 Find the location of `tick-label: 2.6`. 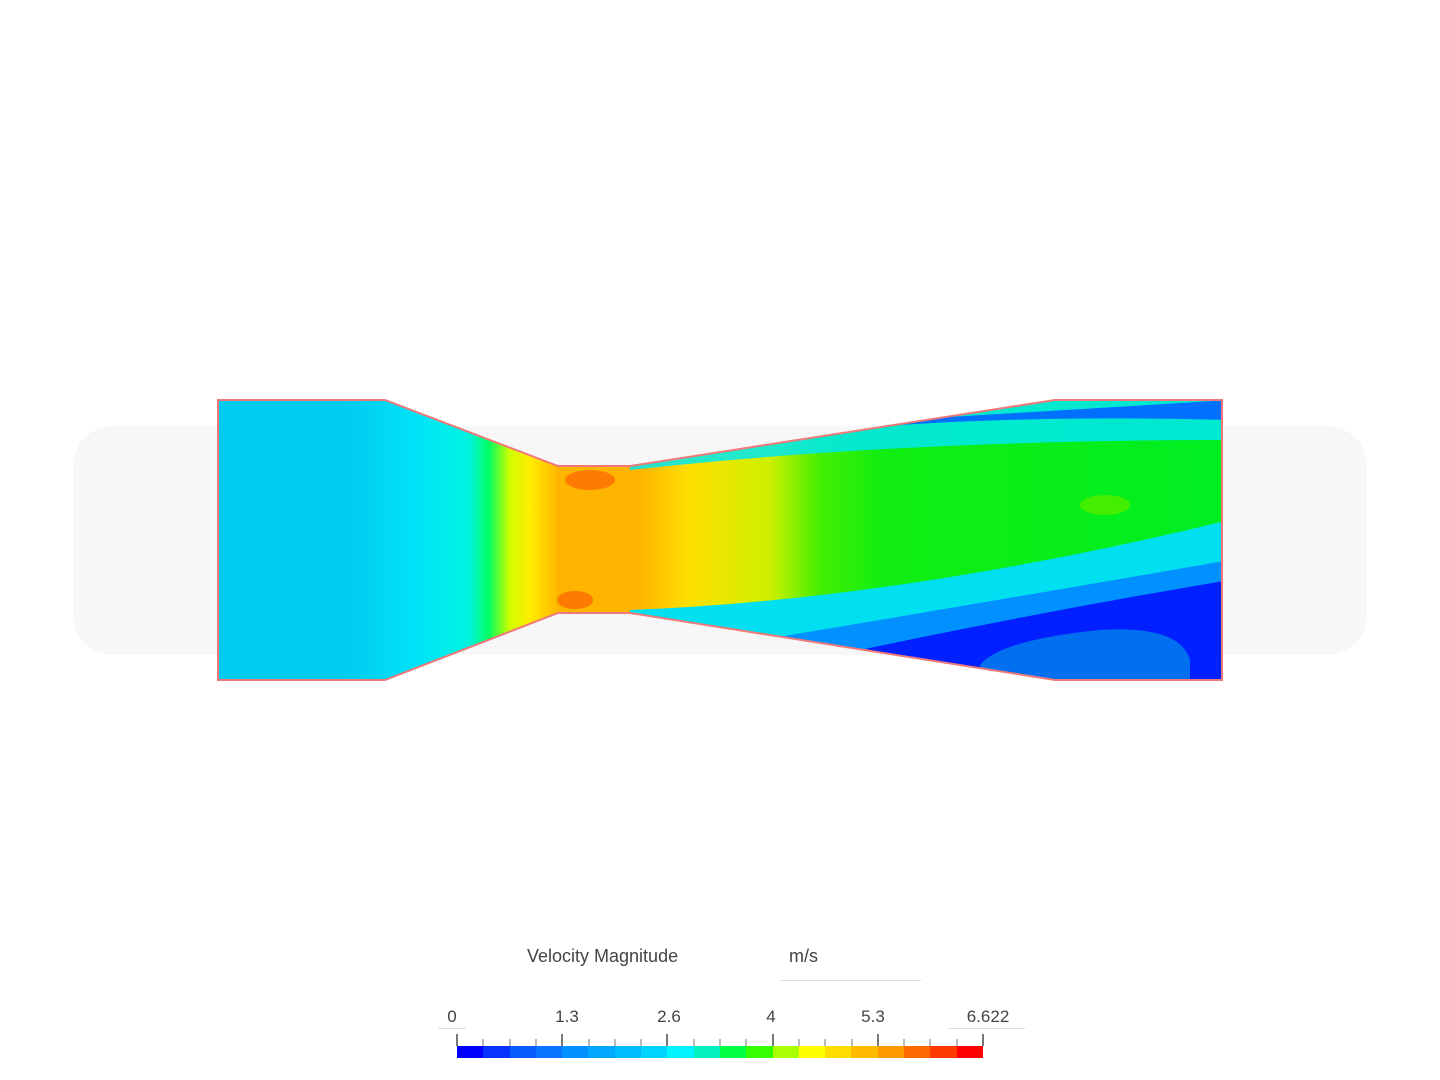

tick-label: 2.6 is located at coordinates (669, 1016).